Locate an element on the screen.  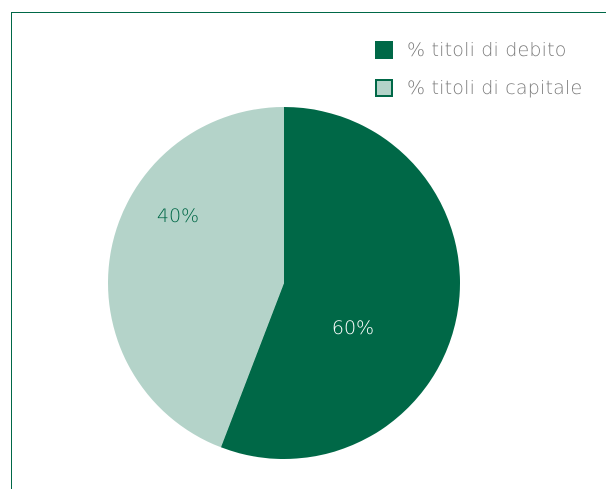
legend-swatch-debito is located at coordinates (384, 50).